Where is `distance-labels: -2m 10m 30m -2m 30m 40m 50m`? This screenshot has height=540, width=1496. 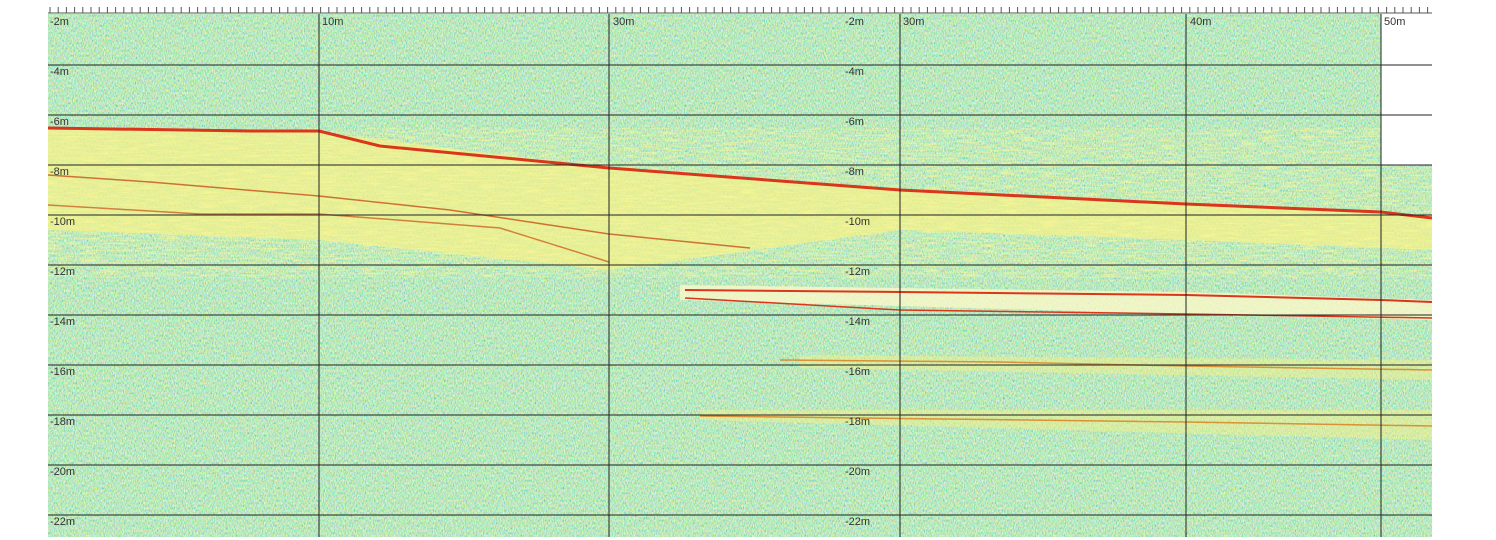 distance-labels: -2m 10m 30m -2m 30m 40m 50m is located at coordinates (727, 22).